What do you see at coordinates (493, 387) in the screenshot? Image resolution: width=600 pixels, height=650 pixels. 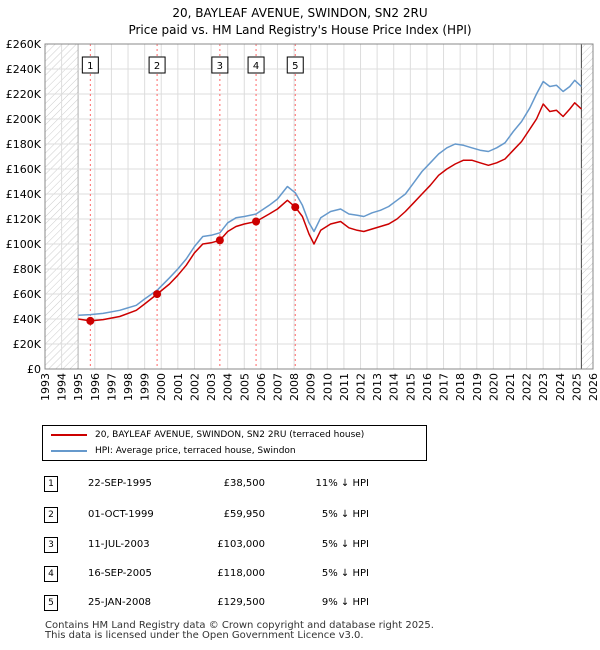 I see `x-tick-label: 2020` at bounding box center [493, 387].